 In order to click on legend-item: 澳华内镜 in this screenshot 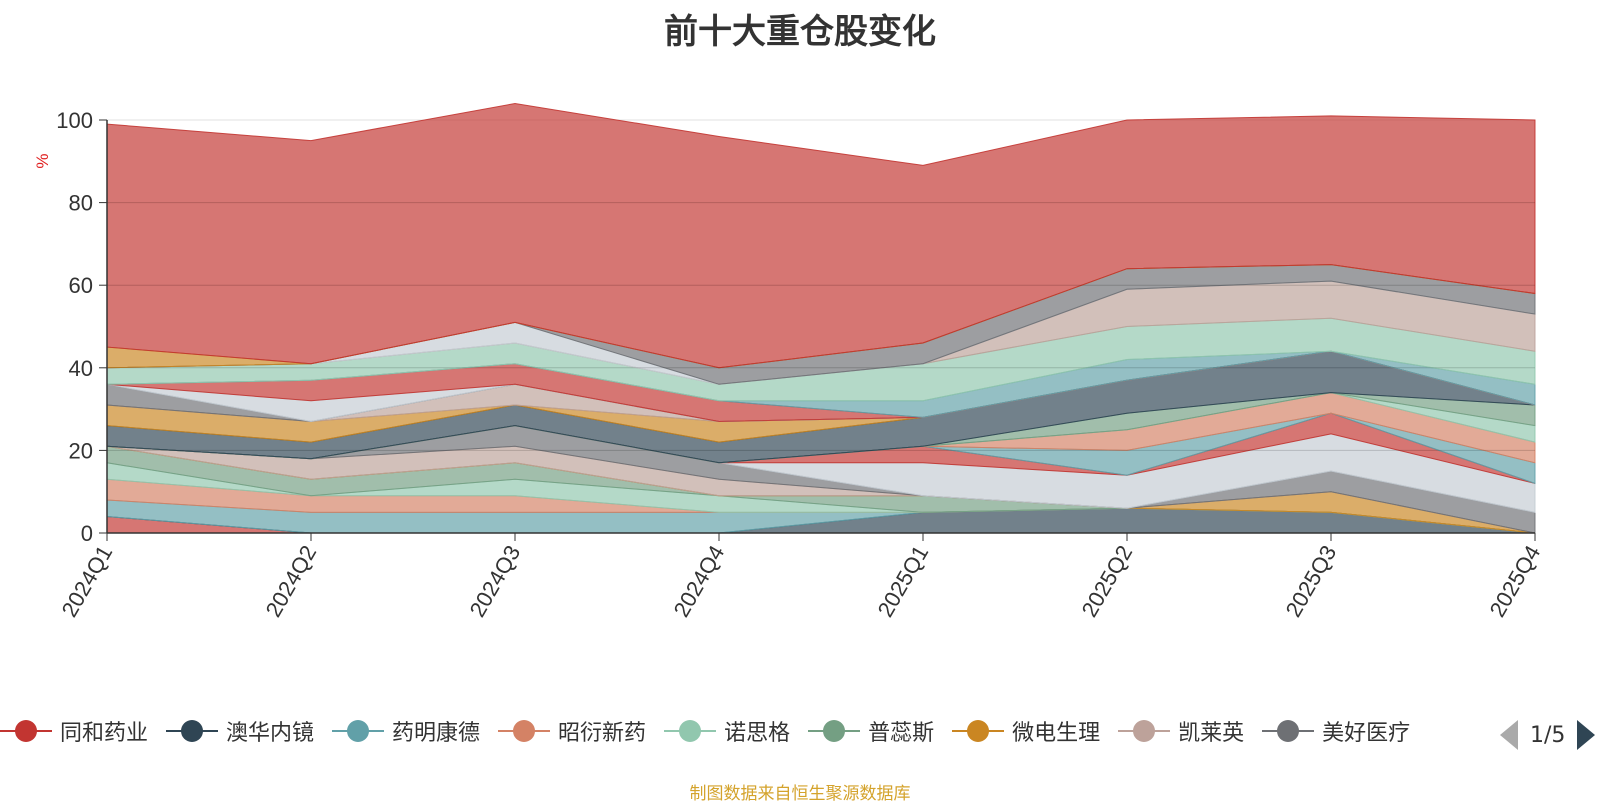, I will do `click(240, 731)`.